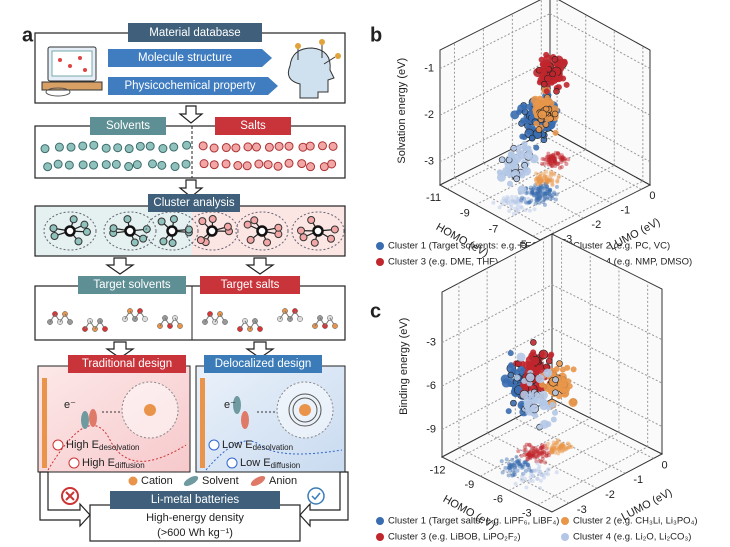  Describe the element at coordinates (431, 429) in the screenshot. I see `z-tick-label: -9` at that location.